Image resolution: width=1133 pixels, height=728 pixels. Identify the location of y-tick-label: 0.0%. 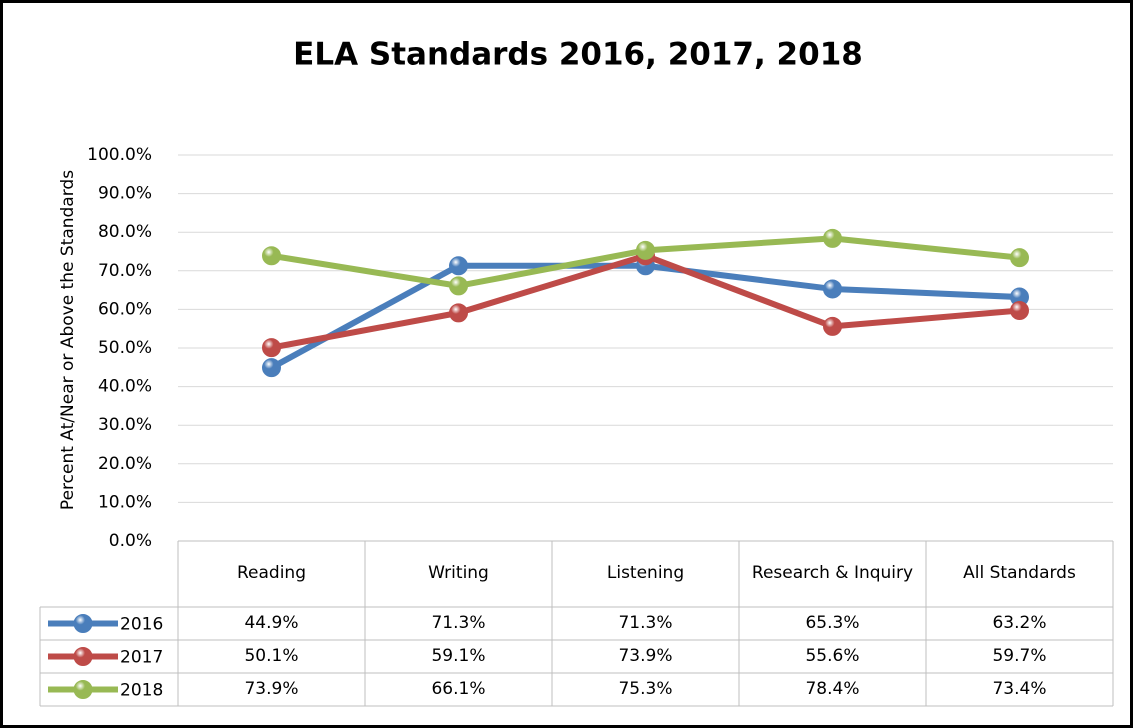
(130, 541).